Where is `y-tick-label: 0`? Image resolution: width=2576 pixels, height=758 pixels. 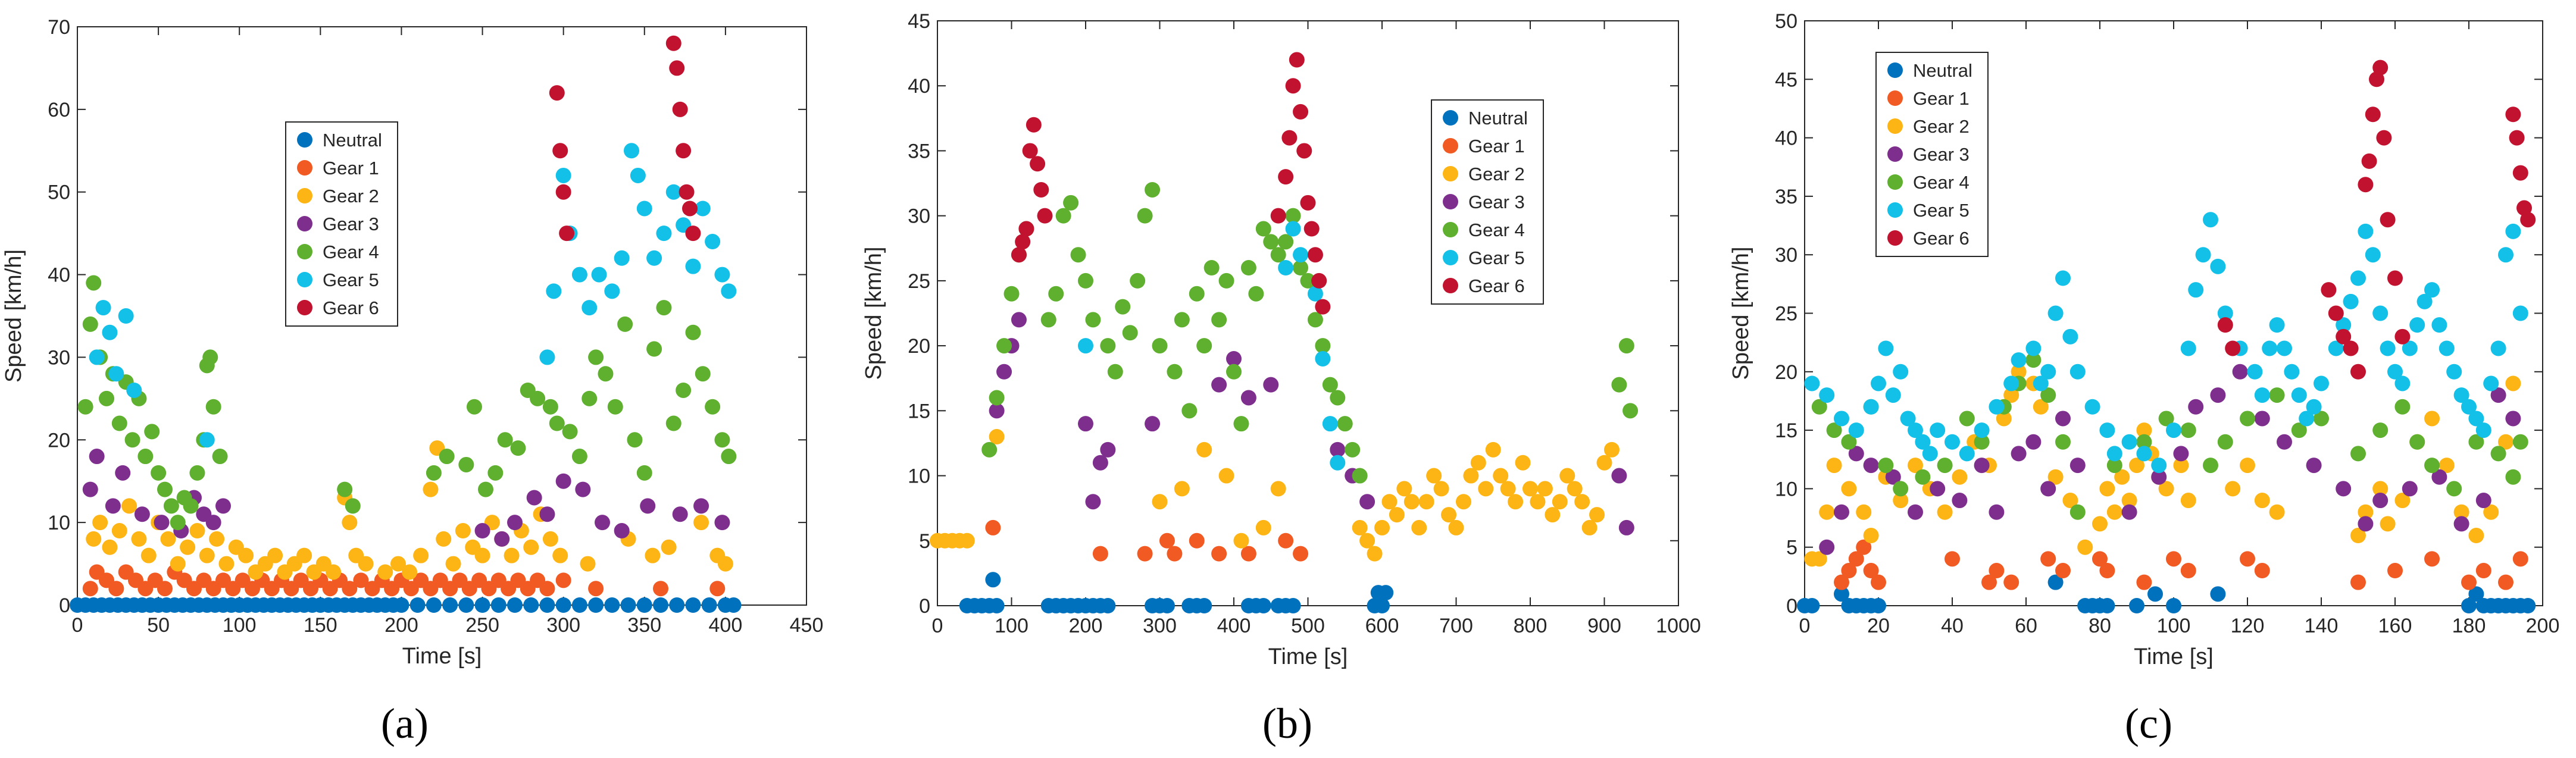
y-tick-label: 0 is located at coordinates (64, 605).